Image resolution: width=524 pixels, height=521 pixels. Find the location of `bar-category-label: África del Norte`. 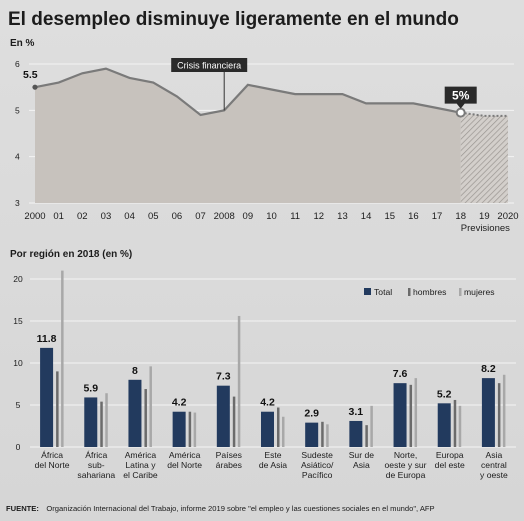

bar-category-label: África del Norte is located at coordinates (52, 460).